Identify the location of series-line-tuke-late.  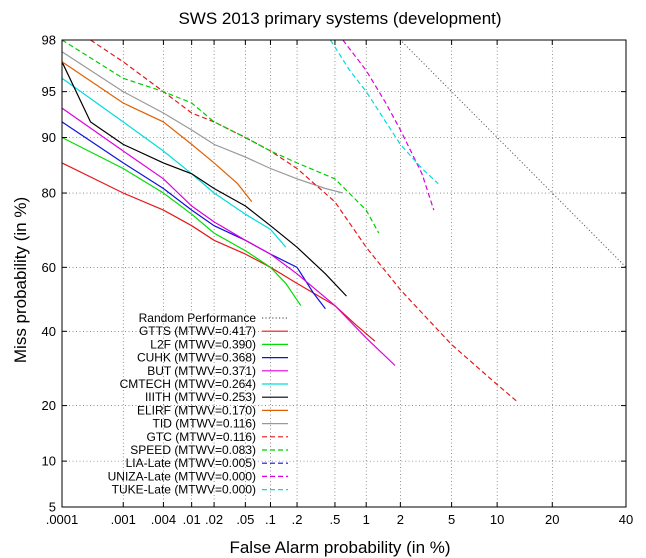
(384, 112).